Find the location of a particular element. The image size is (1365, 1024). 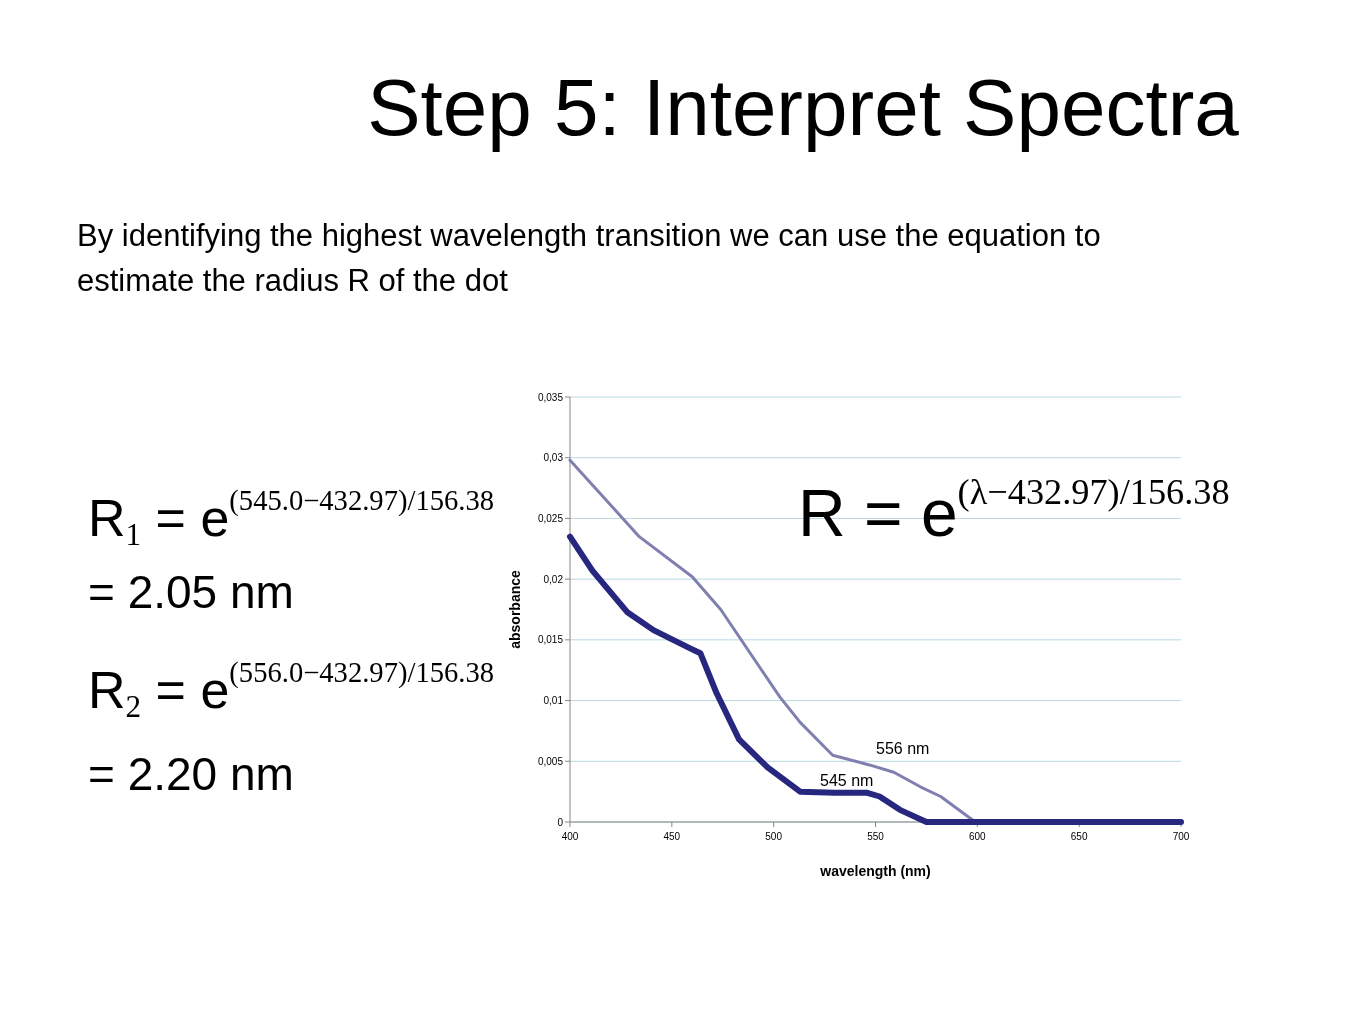

y-tick-label: 0,035 is located at coordinates (550, 397).